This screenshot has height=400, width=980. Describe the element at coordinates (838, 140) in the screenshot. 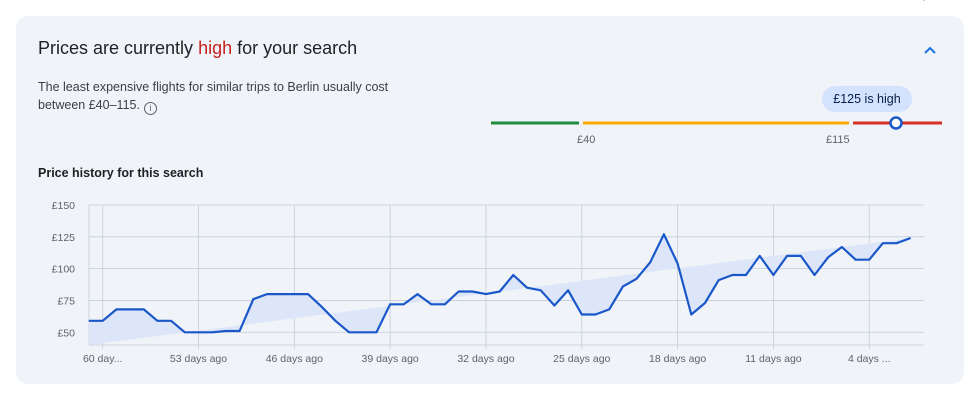

I see `range-high-label: £115` at that location.